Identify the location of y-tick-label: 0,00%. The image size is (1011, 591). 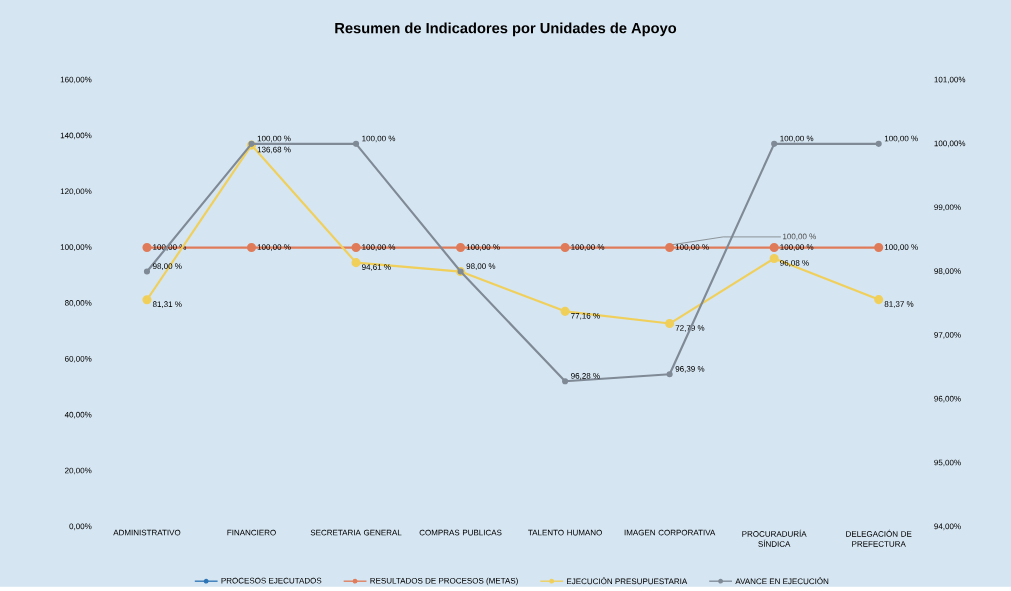
(80, 527).